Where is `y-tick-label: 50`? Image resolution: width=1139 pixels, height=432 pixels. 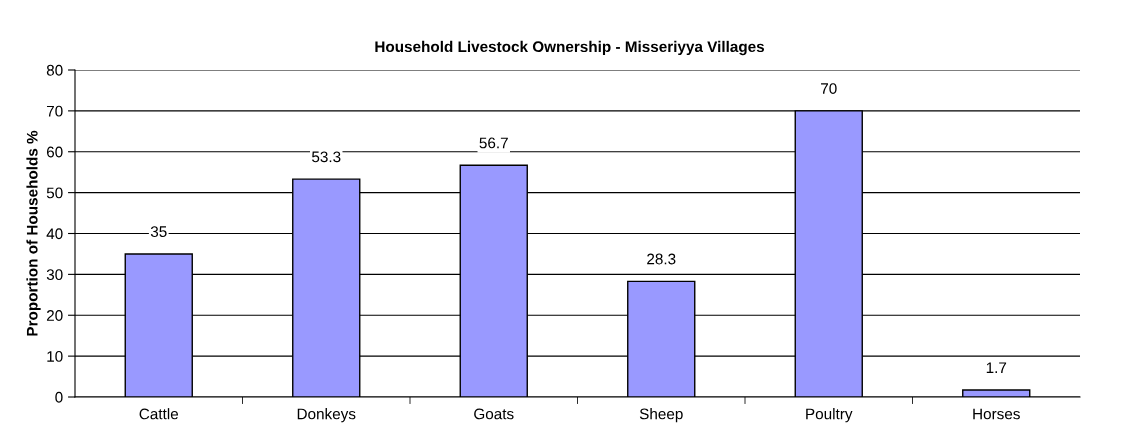
y-tick-label: 50 is located at coordinates (54, 193).